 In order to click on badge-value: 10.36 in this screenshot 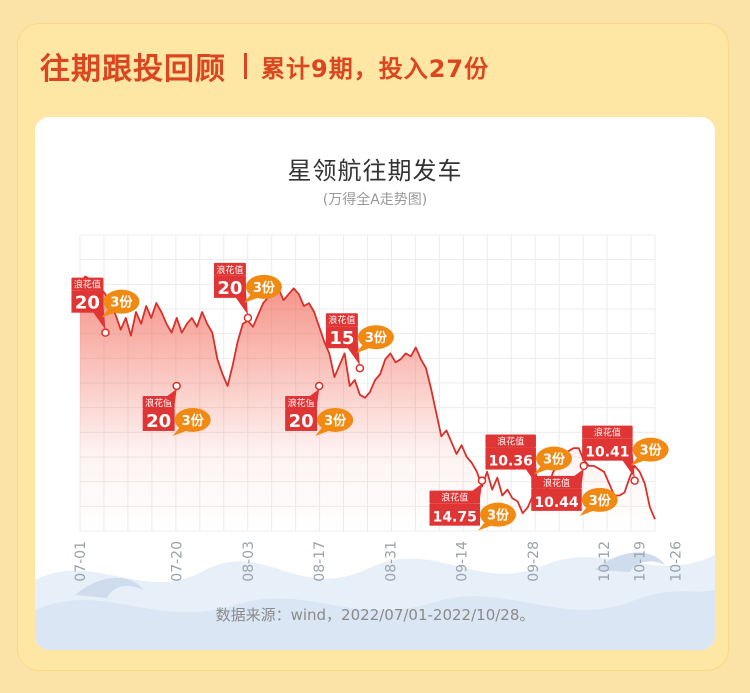, I will do `click(511, 462)`.